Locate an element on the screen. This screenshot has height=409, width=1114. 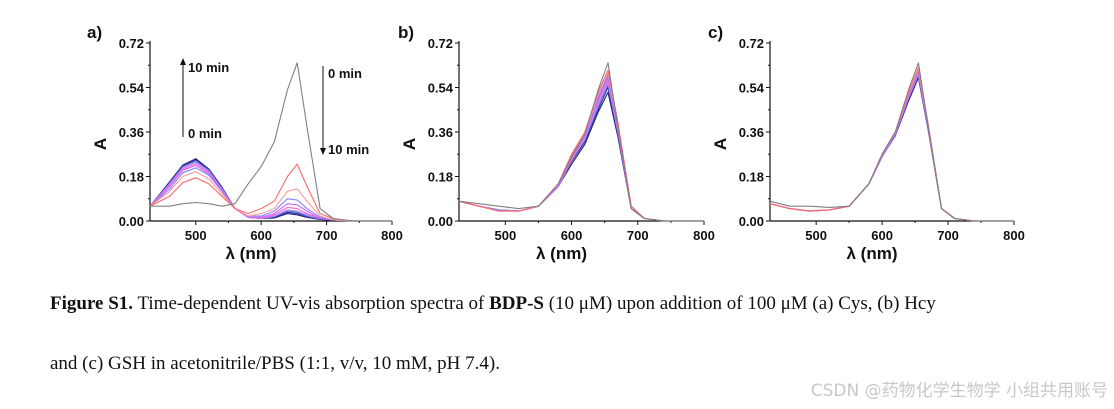
panel-a-ytick-label: 0.72 is located at coordinates (131, 43).